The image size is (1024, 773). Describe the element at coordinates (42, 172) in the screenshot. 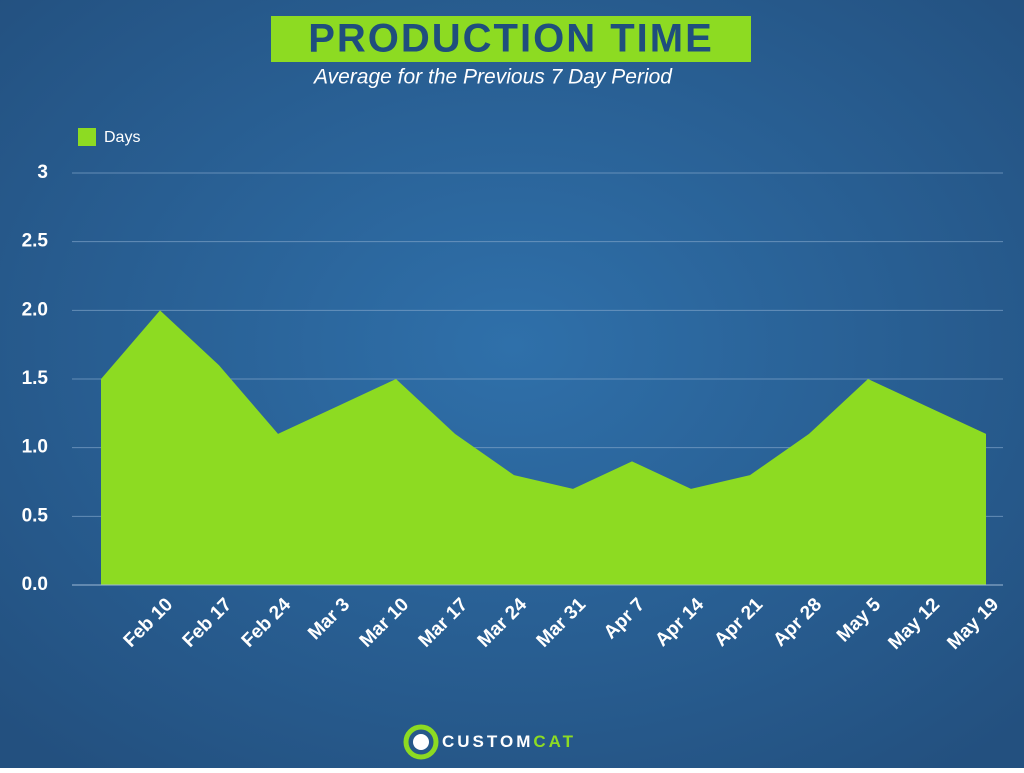

I see `y-tick-label: 3` at that location.